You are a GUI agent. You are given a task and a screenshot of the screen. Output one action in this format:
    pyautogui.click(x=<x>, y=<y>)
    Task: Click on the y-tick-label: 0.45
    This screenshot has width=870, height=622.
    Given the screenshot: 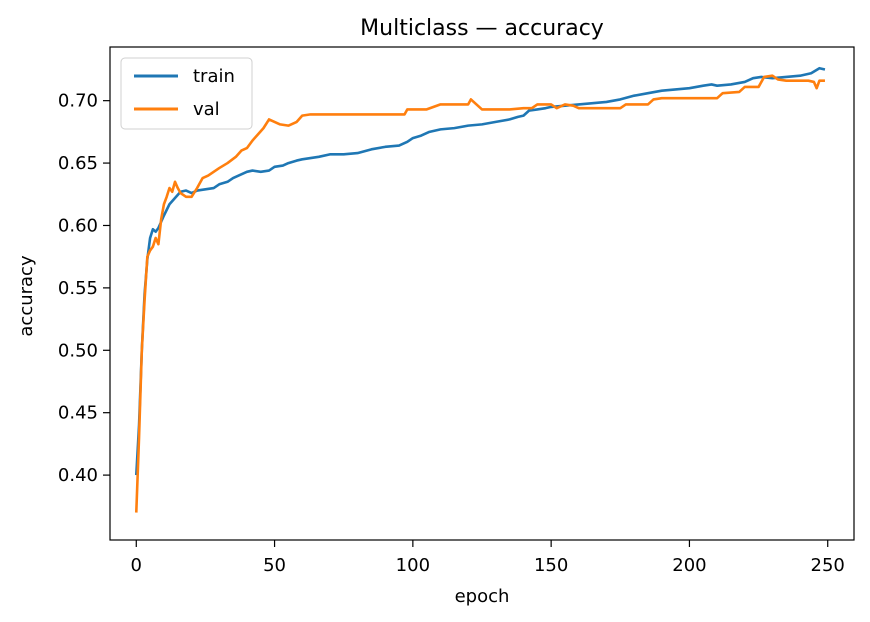 What is the action you would take?
    pyautogui.click(x=78, y=413)
    